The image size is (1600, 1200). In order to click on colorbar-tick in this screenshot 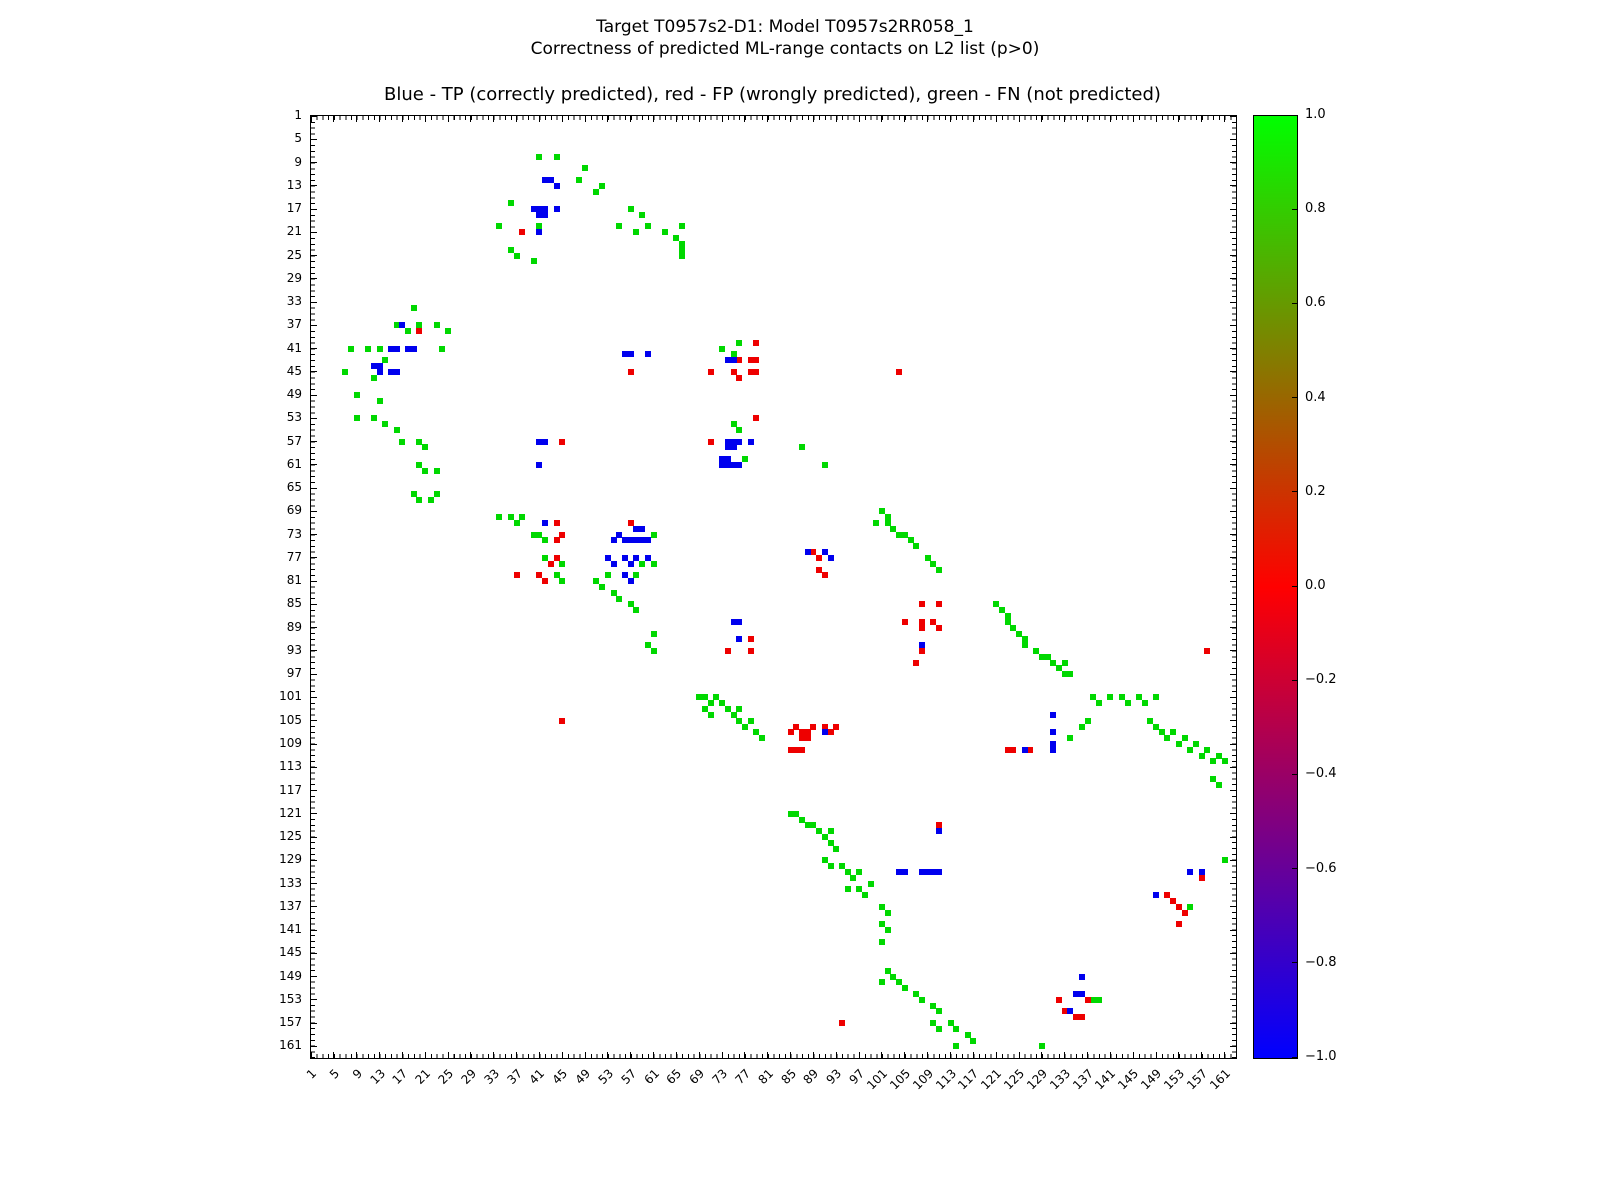, I will do `click(1294, 963)`.